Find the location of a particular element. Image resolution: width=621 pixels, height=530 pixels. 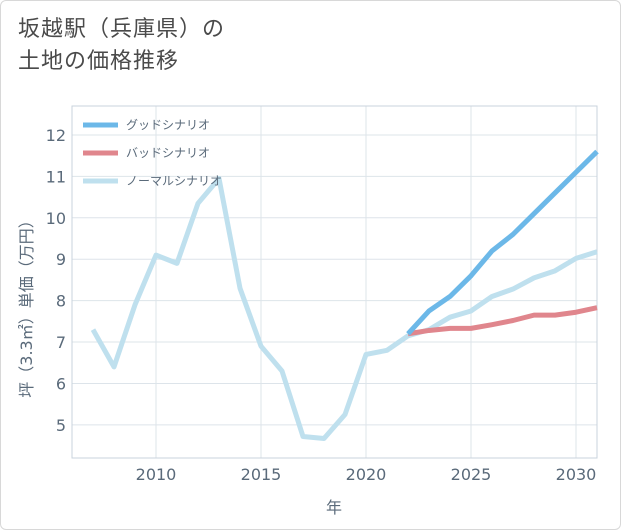

y-tick-label: 10 is located at coordinates (56, 218).